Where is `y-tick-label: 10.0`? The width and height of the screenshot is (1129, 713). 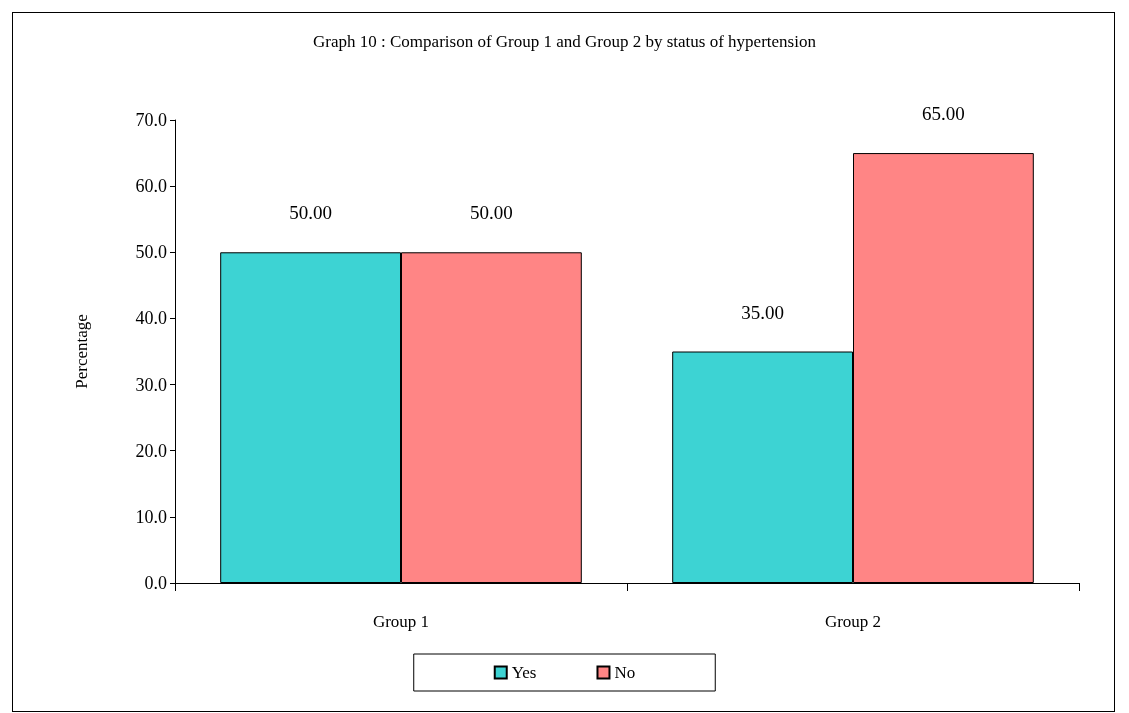
y-tick-label: 10.0 is located at coordinates (151, 516).